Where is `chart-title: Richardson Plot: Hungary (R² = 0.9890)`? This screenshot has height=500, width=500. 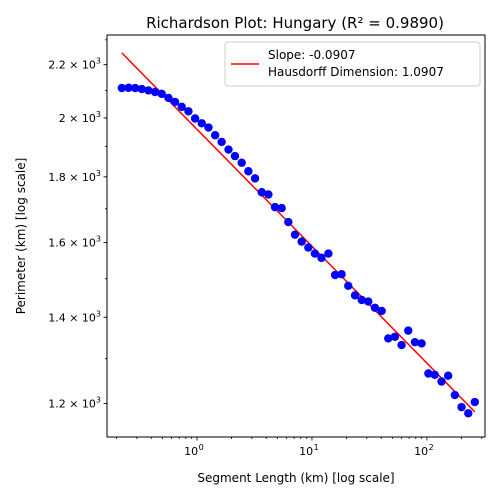
chart-title: Richardson Plot: Hungary (R² = 0.9890) is located at coordinates (295, 23).